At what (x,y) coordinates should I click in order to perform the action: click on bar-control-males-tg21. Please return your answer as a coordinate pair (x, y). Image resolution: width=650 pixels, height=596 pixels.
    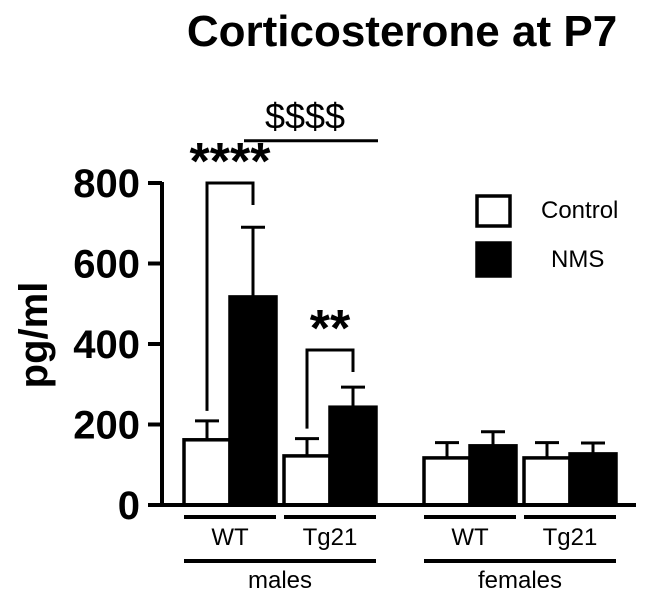
    Looking at the image, I should click on (307, 480).